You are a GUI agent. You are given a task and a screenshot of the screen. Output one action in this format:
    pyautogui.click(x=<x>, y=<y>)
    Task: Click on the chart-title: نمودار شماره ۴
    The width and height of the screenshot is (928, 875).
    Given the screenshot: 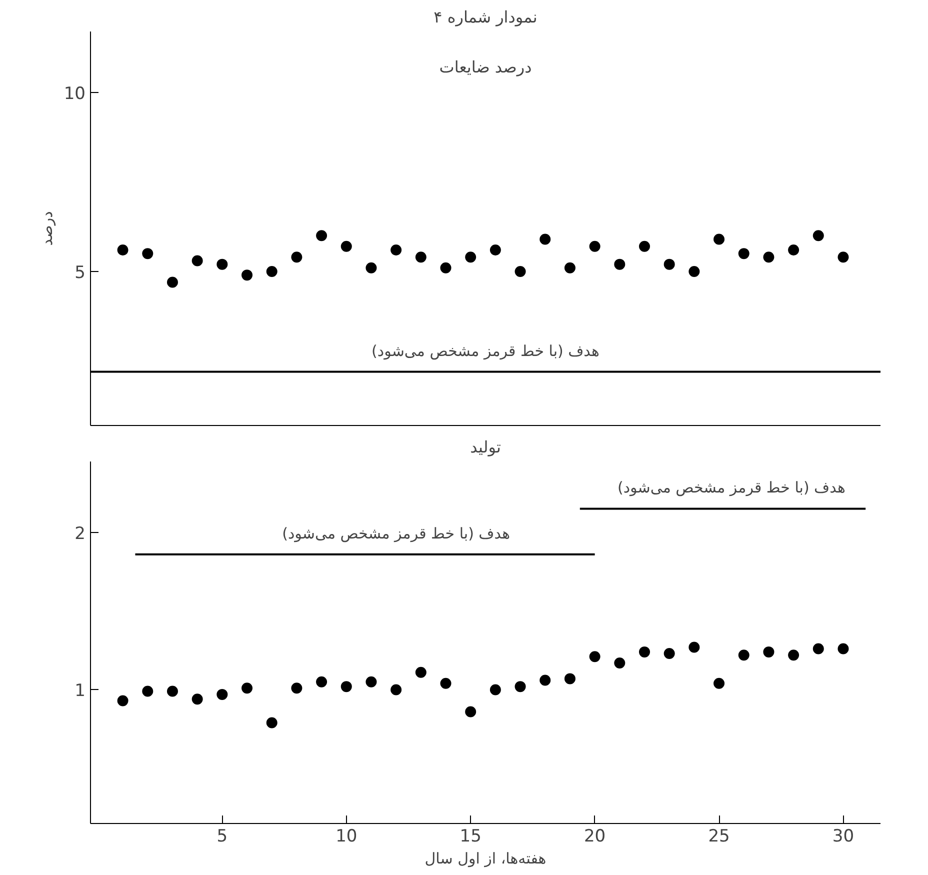 What is the action you would take?
    pyautogui.click(x=486, y=17)
    